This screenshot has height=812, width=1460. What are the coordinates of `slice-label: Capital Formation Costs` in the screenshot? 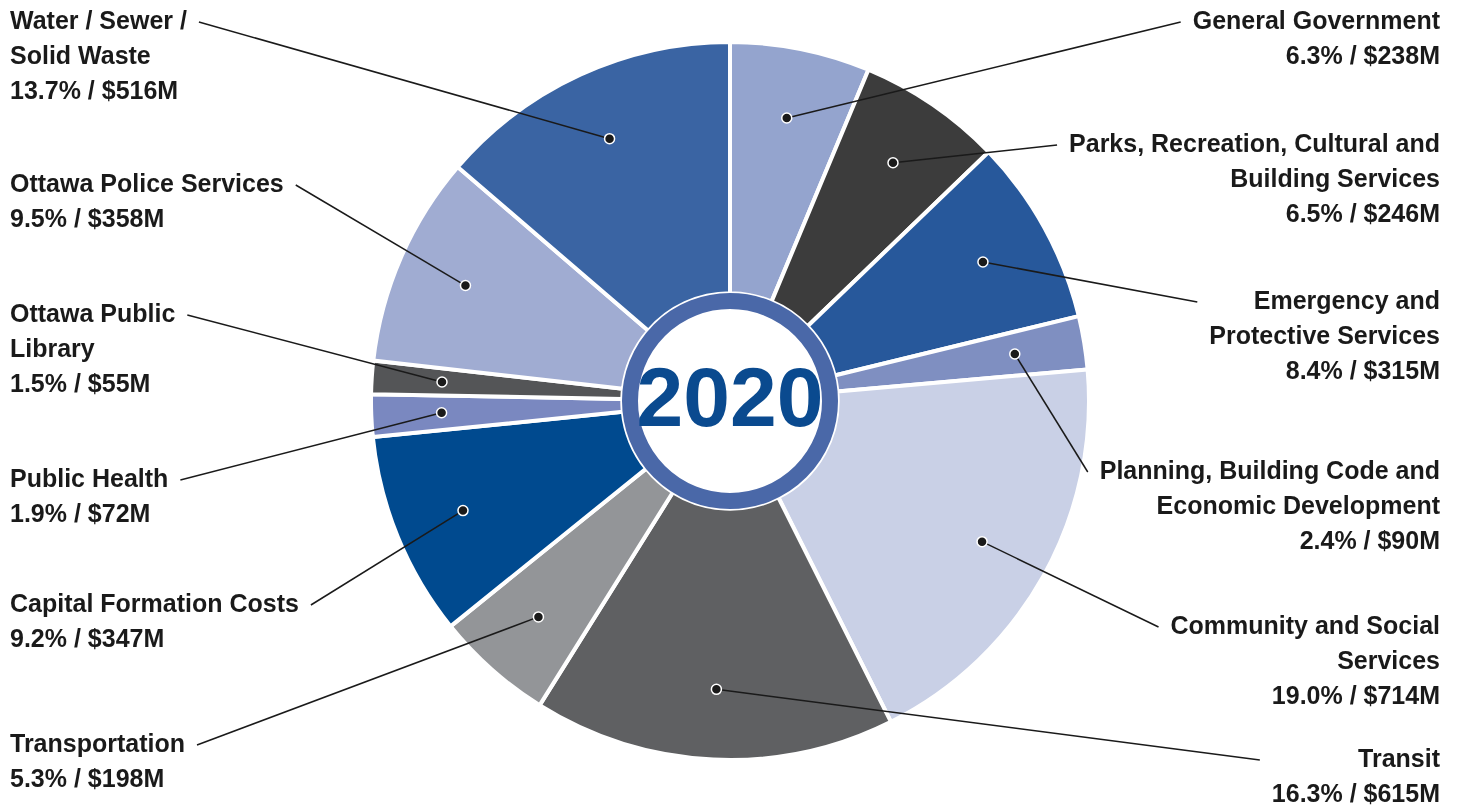 It's located at (154, 602).